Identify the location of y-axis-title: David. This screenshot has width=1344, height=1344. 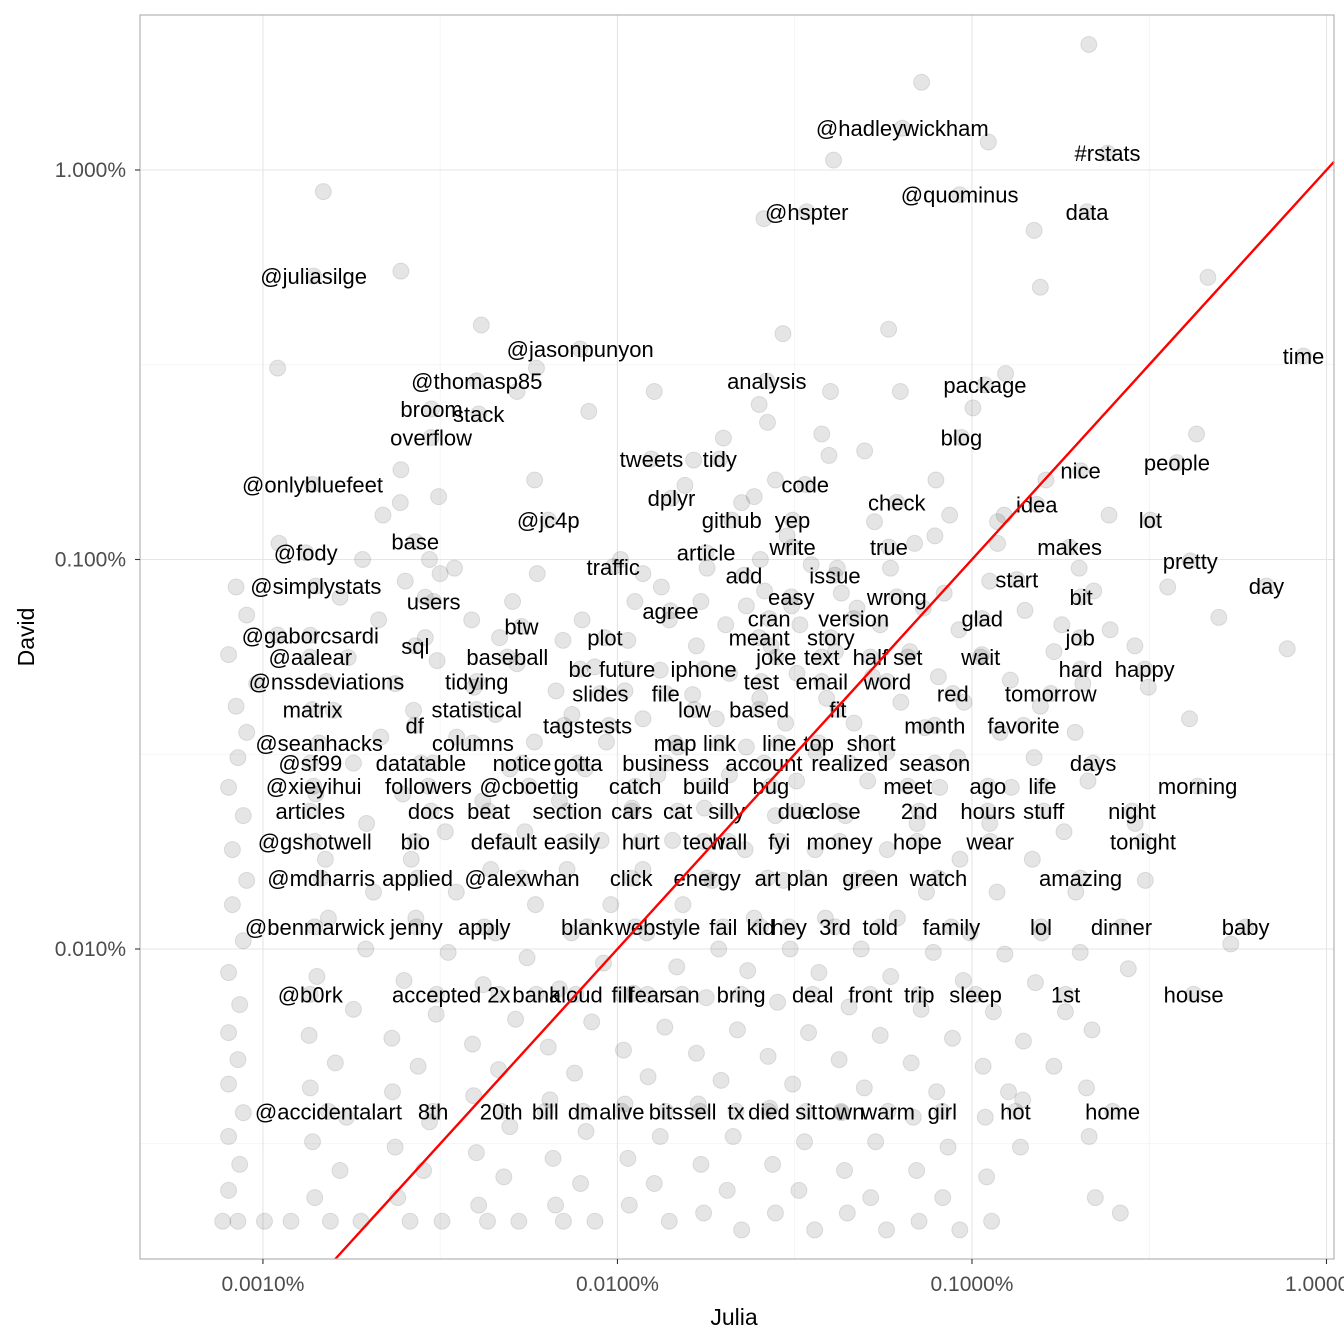
(26, 637).